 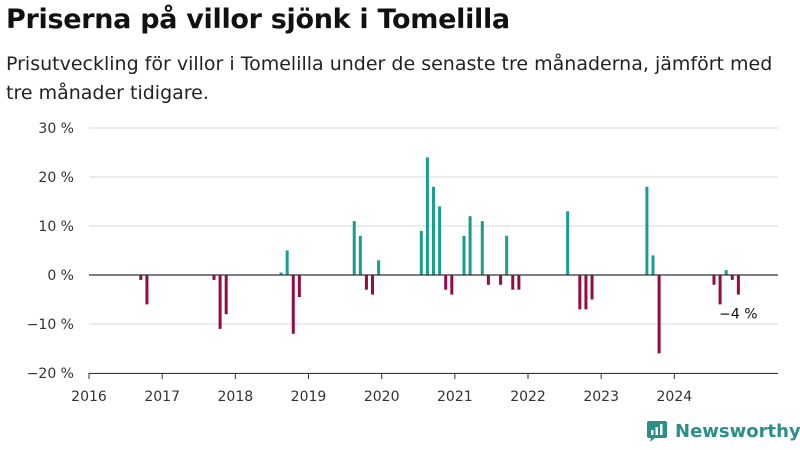 What do you see at coordinates (56, 227) in the screenshot?
I see `y-tick-label: 10 %` at bounding box center [56, 227].